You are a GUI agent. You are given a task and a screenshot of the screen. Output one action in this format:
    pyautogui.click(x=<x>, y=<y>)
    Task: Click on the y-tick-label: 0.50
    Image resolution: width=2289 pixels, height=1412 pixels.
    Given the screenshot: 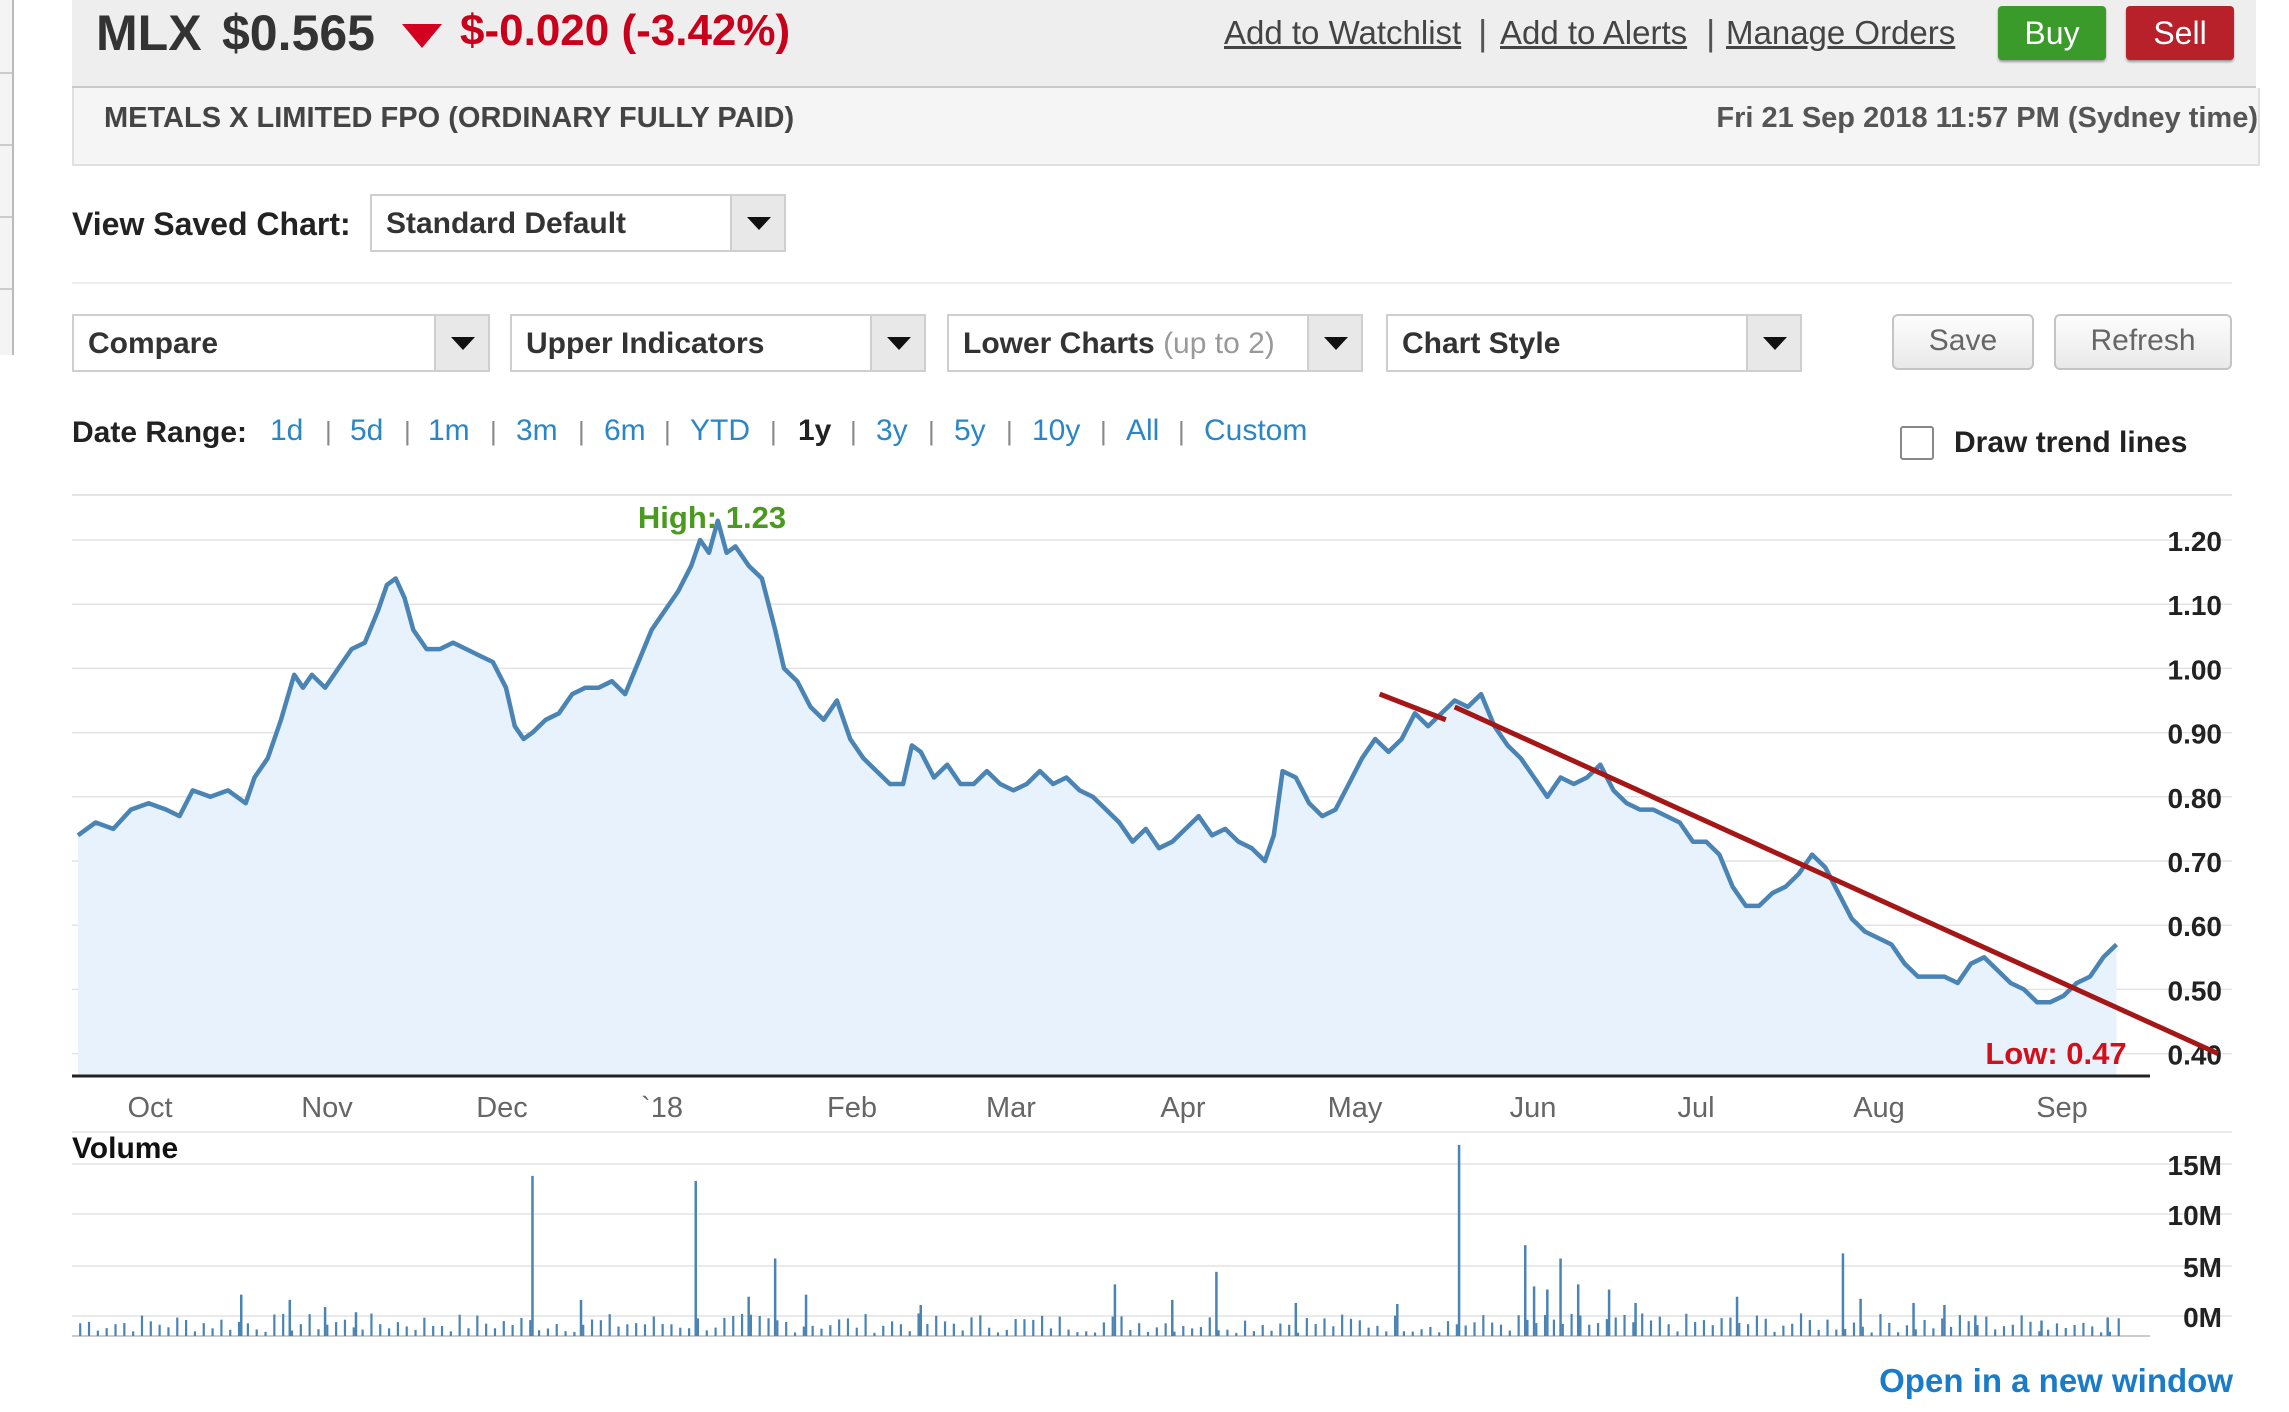 What is the action you would take?
    pyautogui.click(x=2195, y=990)
    